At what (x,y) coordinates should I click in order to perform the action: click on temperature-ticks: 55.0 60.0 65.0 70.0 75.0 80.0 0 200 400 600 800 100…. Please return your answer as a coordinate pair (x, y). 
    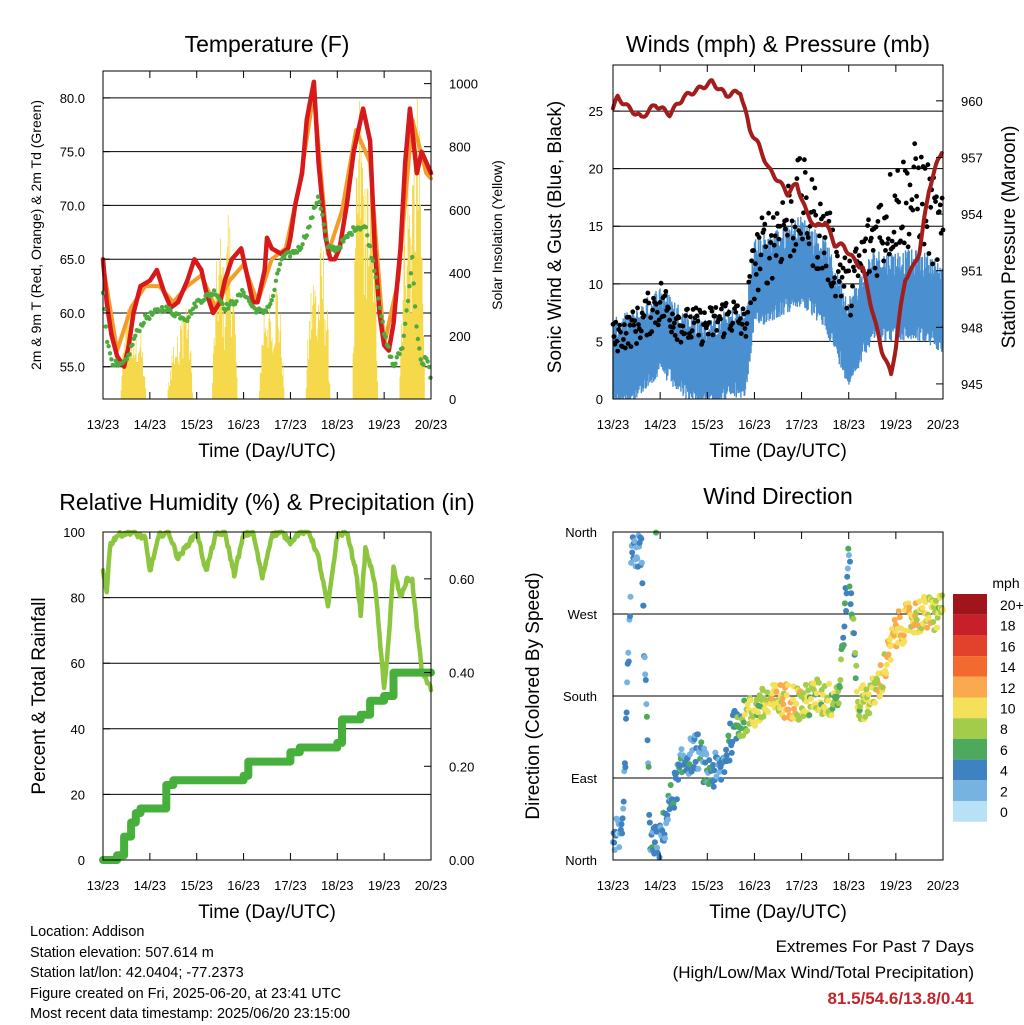
    Looking at the image, I should click on (269, 251).